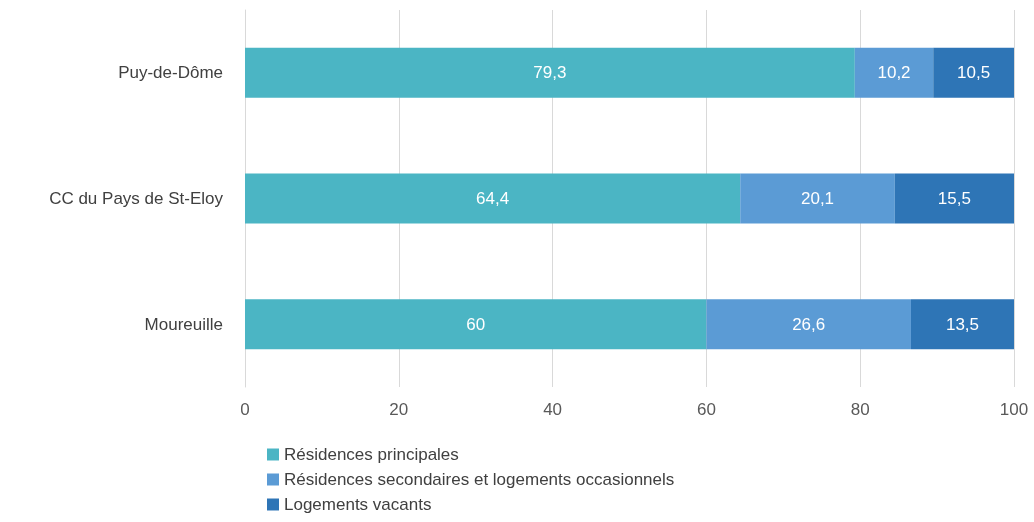  I want to click on data-label: 60, so click(476, 324).